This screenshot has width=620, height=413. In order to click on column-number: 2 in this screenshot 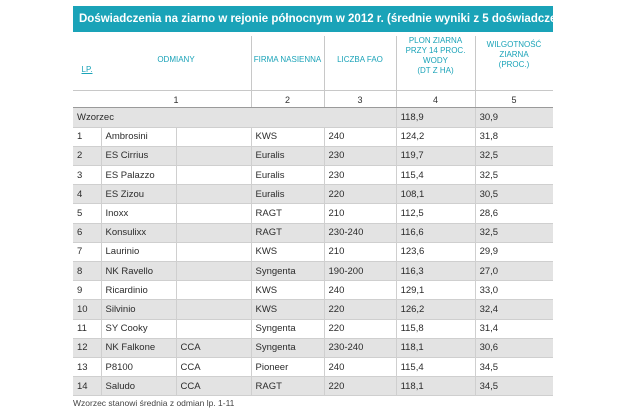, I will do `click(287, 100)`.